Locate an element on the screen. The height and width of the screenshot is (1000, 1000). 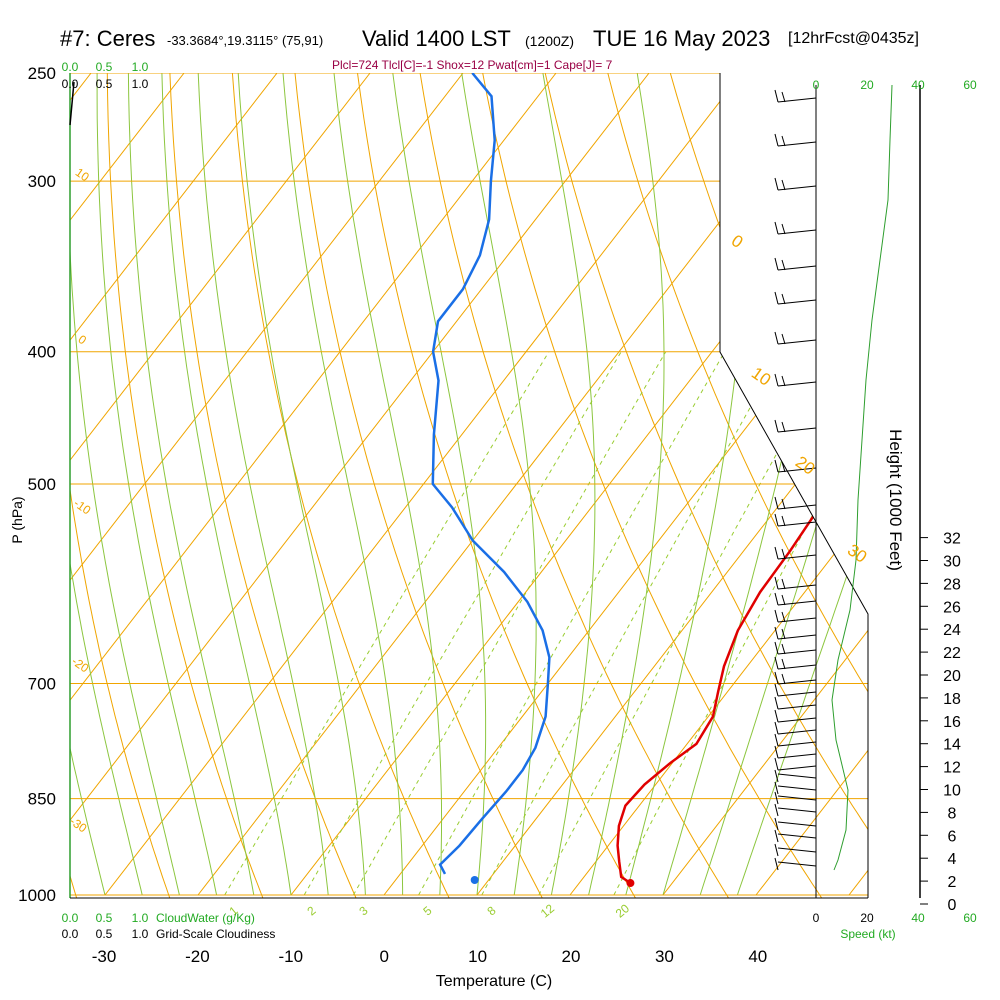
forecast-tag: [12hrFcst@0435z] is located at coordinates (853, 38).